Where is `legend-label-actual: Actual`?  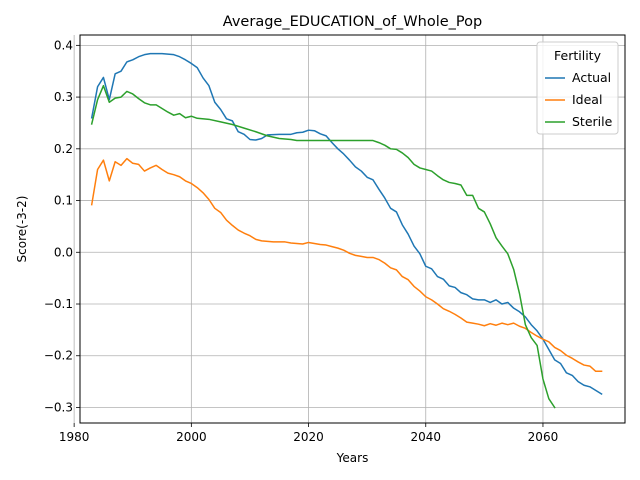 legend-label-actual: Actual is located at coordinates (591, 77).